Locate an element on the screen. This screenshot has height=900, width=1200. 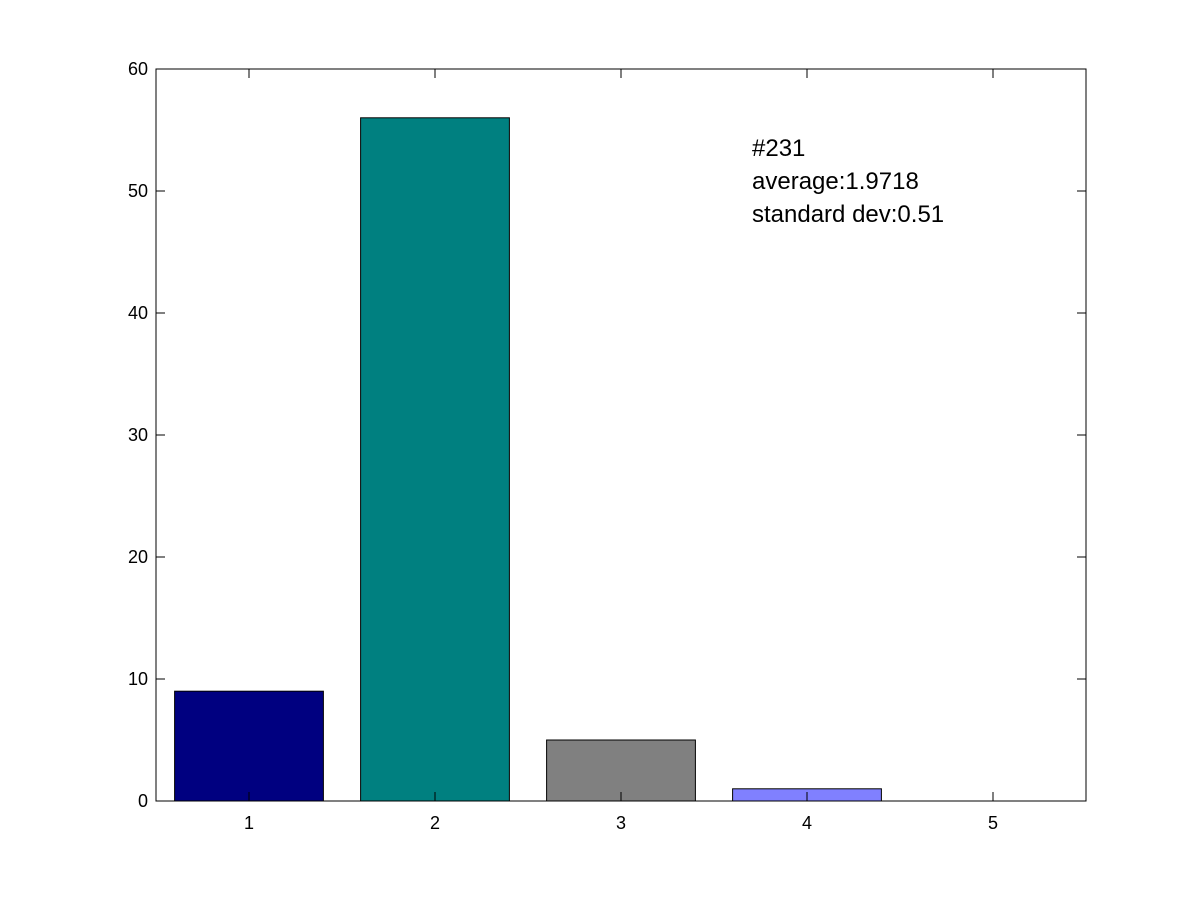
y-tick-label: 50 is located at coordinates (138, 191).